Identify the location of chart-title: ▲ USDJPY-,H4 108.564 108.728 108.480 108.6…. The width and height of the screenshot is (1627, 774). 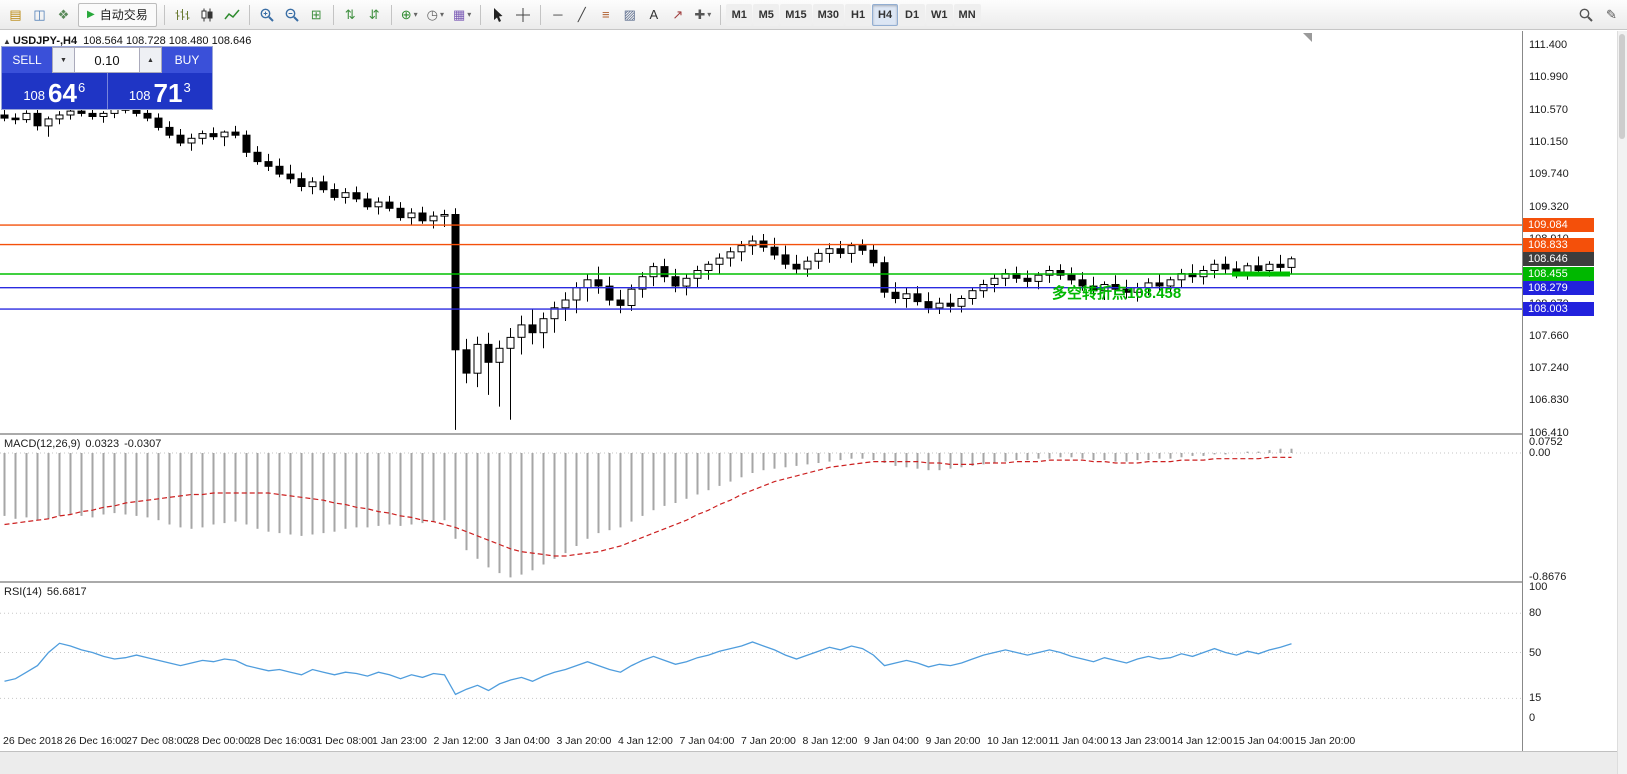
(127, 41).